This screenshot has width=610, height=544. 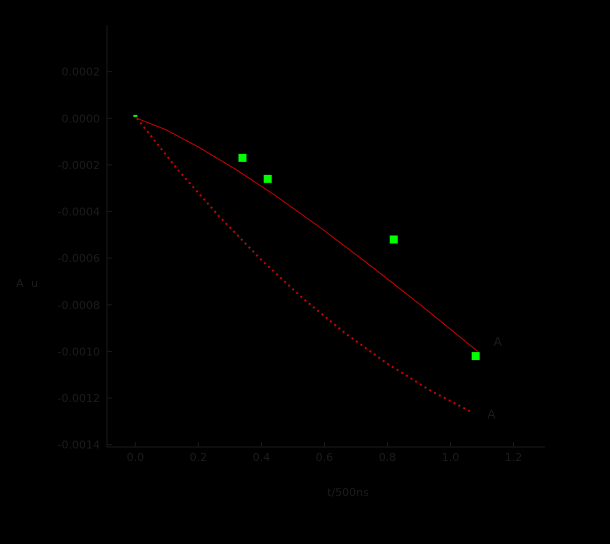 What do you see at coordinates (79, 445) in the screenshot?
I see `y-tick-label: -0.0014` at bounding box center [79, 445].